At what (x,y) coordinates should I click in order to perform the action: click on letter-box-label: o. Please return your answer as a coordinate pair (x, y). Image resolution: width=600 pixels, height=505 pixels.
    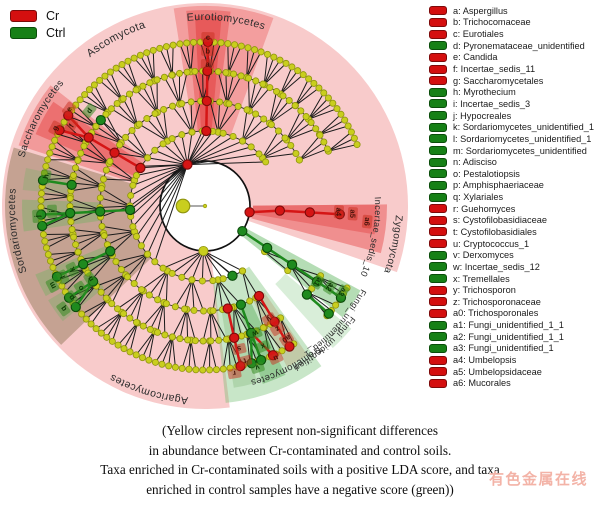
    Looking at the image, I should click on (81, 287).